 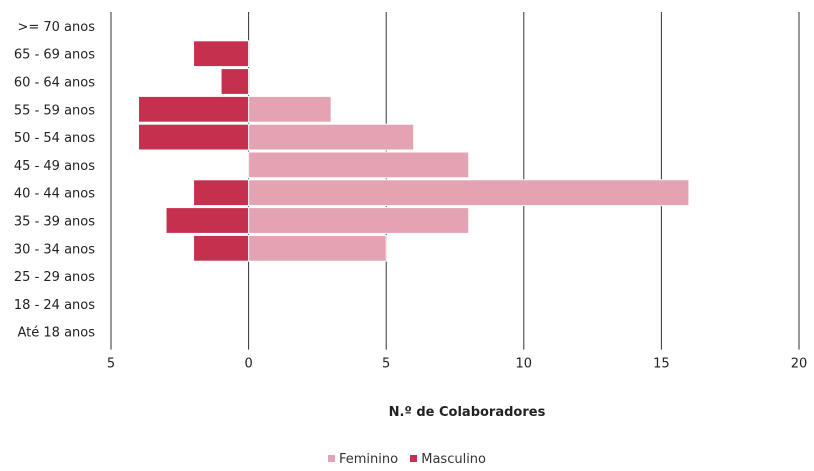 What do you see at coordinates (54, 166) in the screenshot?
I see `category-label: 45 - 49 anos` at bounding box center [54, 166].